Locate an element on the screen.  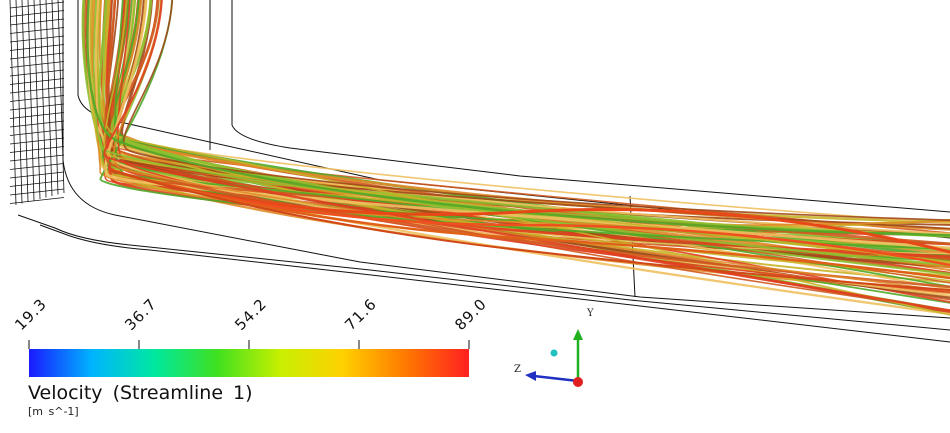
colorbar-ticks is located at coordinates (249, 344).